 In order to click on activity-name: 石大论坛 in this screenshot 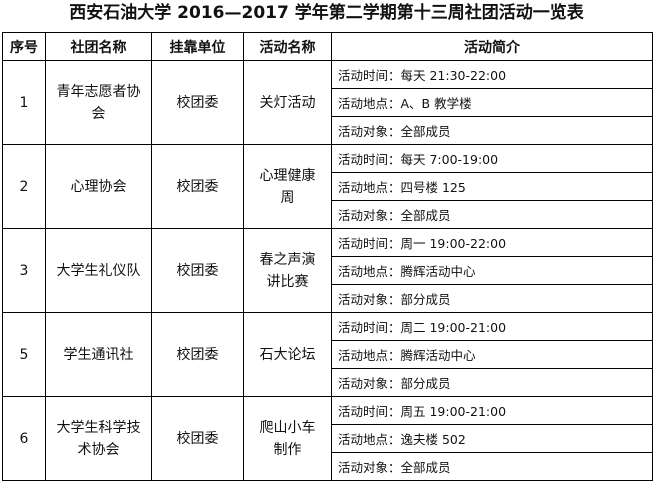, I will do `click(287, 354)`.